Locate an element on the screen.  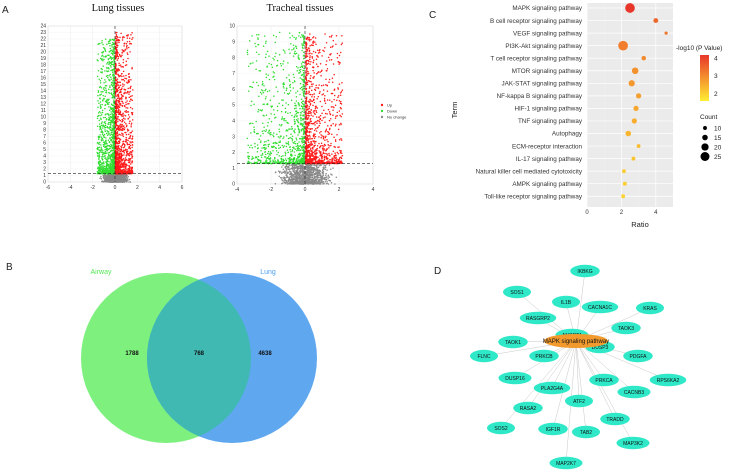
panel-letter-a: A is located at coordinates (5, 10).